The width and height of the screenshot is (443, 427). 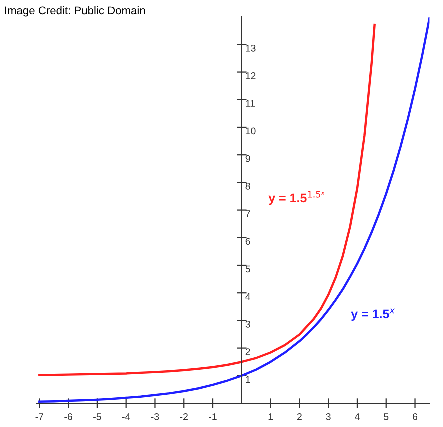 What do you see at coordinates (248, 242) in the screenshot?
I see `y-tick-label: 6` at bounding box center [248, 242].